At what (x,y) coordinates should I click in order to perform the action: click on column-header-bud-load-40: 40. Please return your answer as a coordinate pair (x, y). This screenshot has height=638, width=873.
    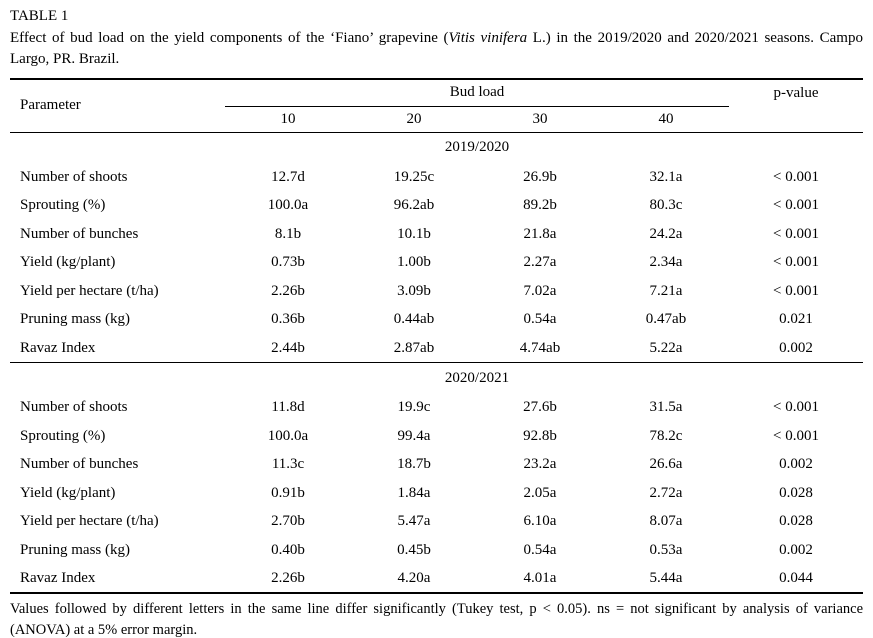
    Looking at the image, I should click on (666, 119).